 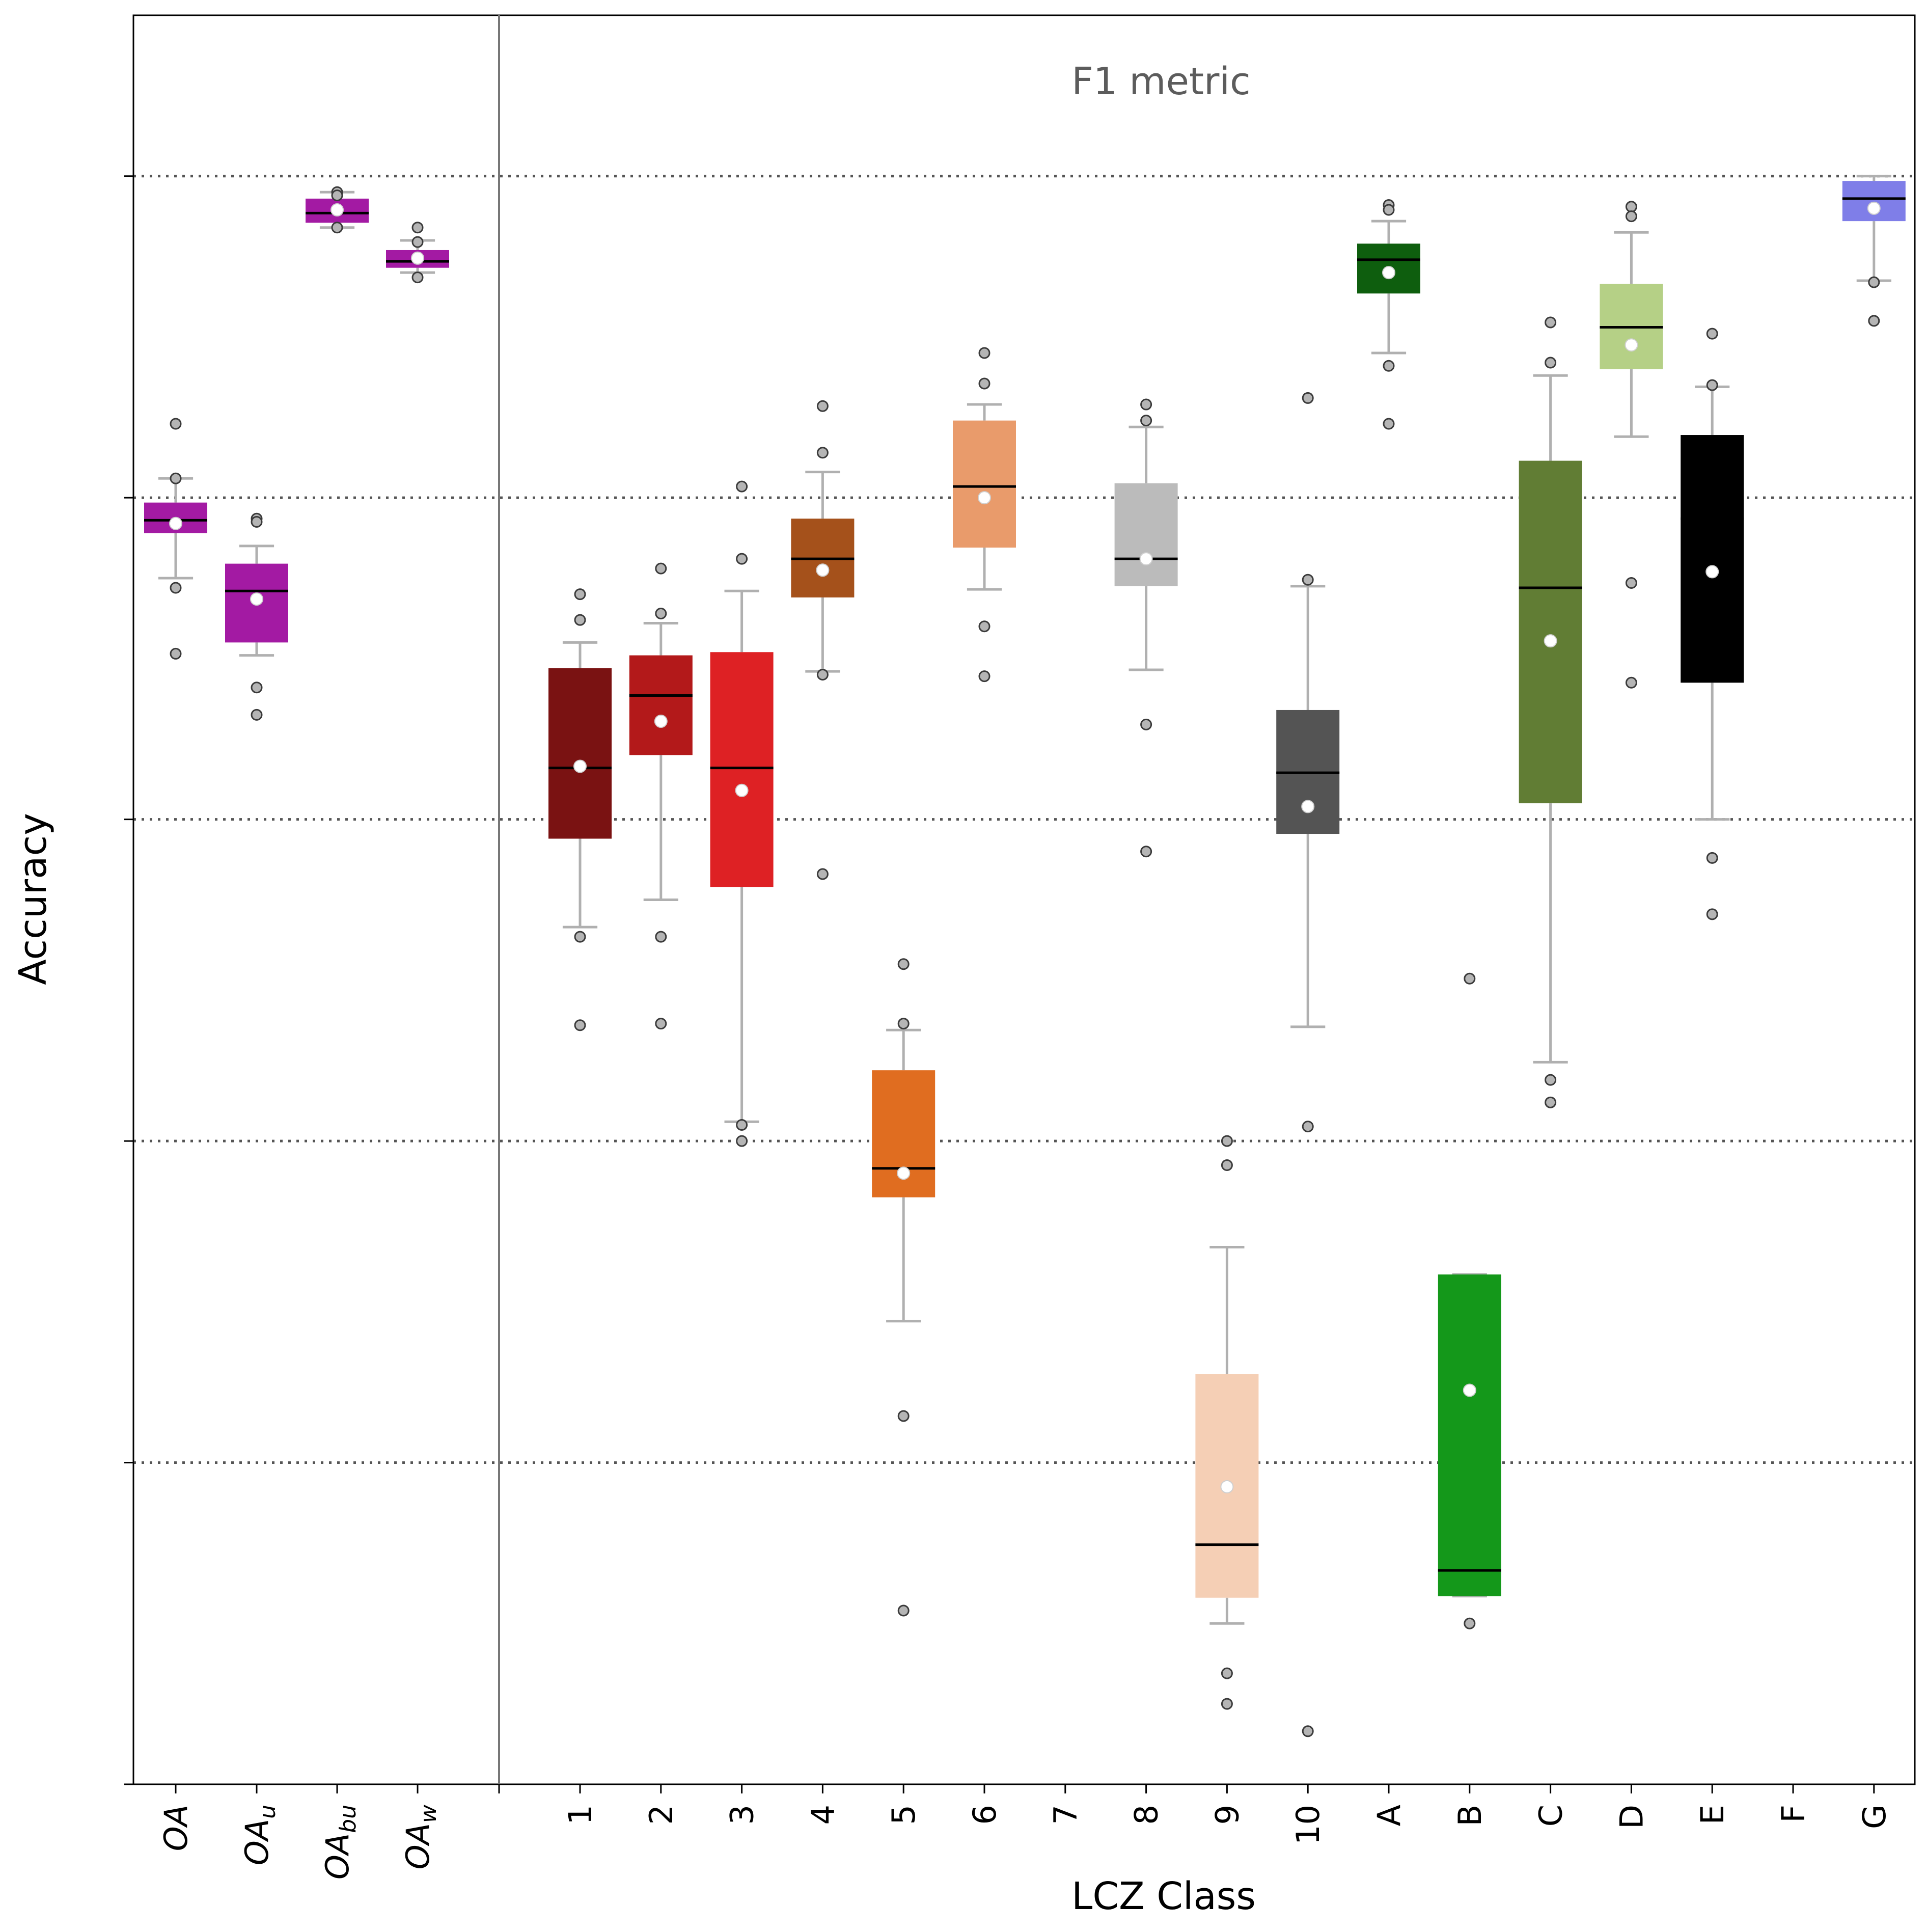 I want to click on metric-annotation: F1 metric, so click(x=1161, y=81).